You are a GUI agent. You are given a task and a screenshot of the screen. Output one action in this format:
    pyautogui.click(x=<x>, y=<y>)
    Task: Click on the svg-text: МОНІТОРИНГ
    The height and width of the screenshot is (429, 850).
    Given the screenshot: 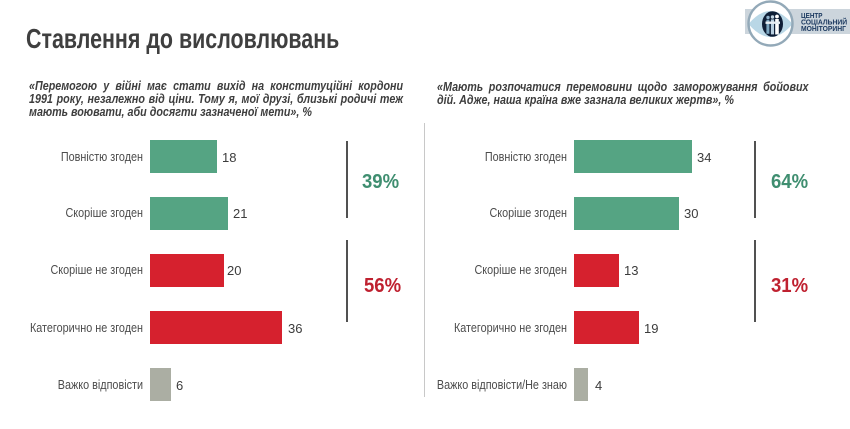 What is the action you would take?
    pyautogui.click(x=823, y=28)
    